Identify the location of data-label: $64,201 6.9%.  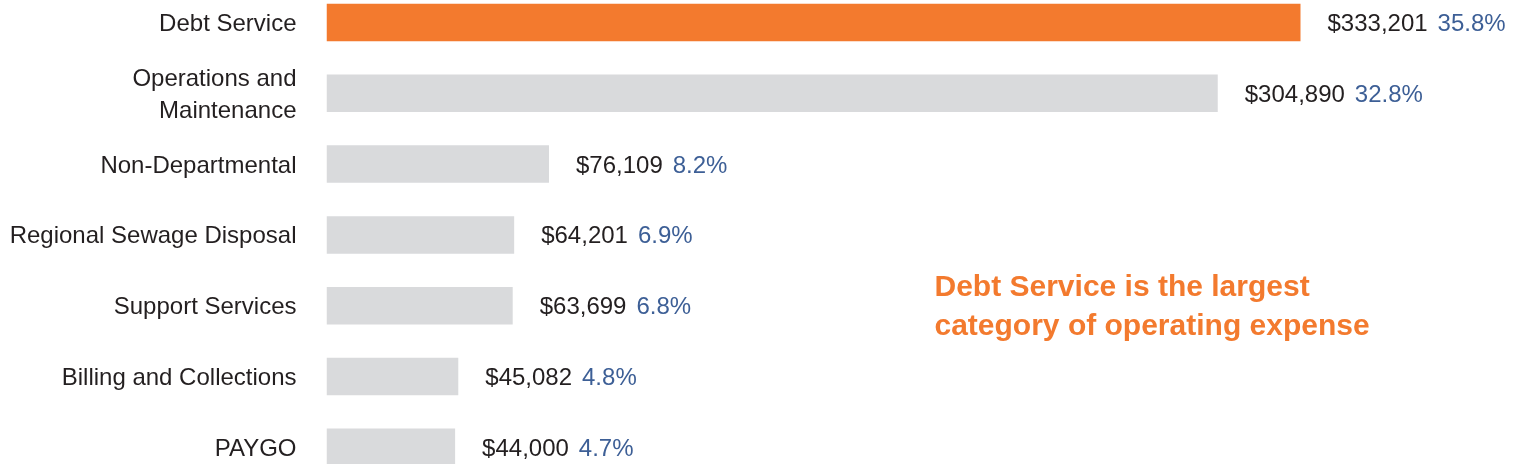
(617, 235).